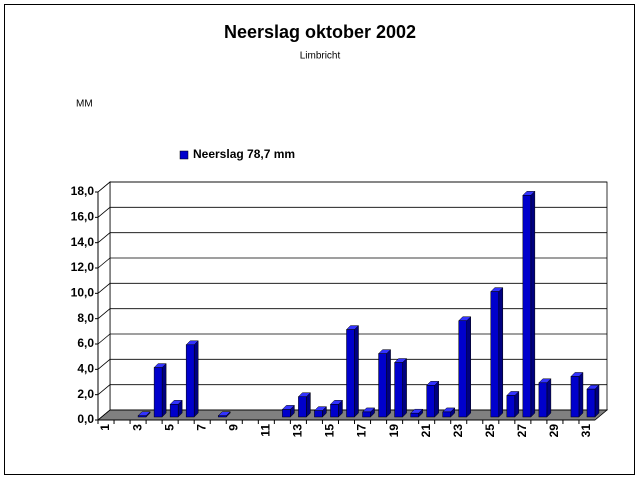  Describe the element at coordinates (85, 369) in the screenshot. I see `y-tick-label: 4,0` at that location.